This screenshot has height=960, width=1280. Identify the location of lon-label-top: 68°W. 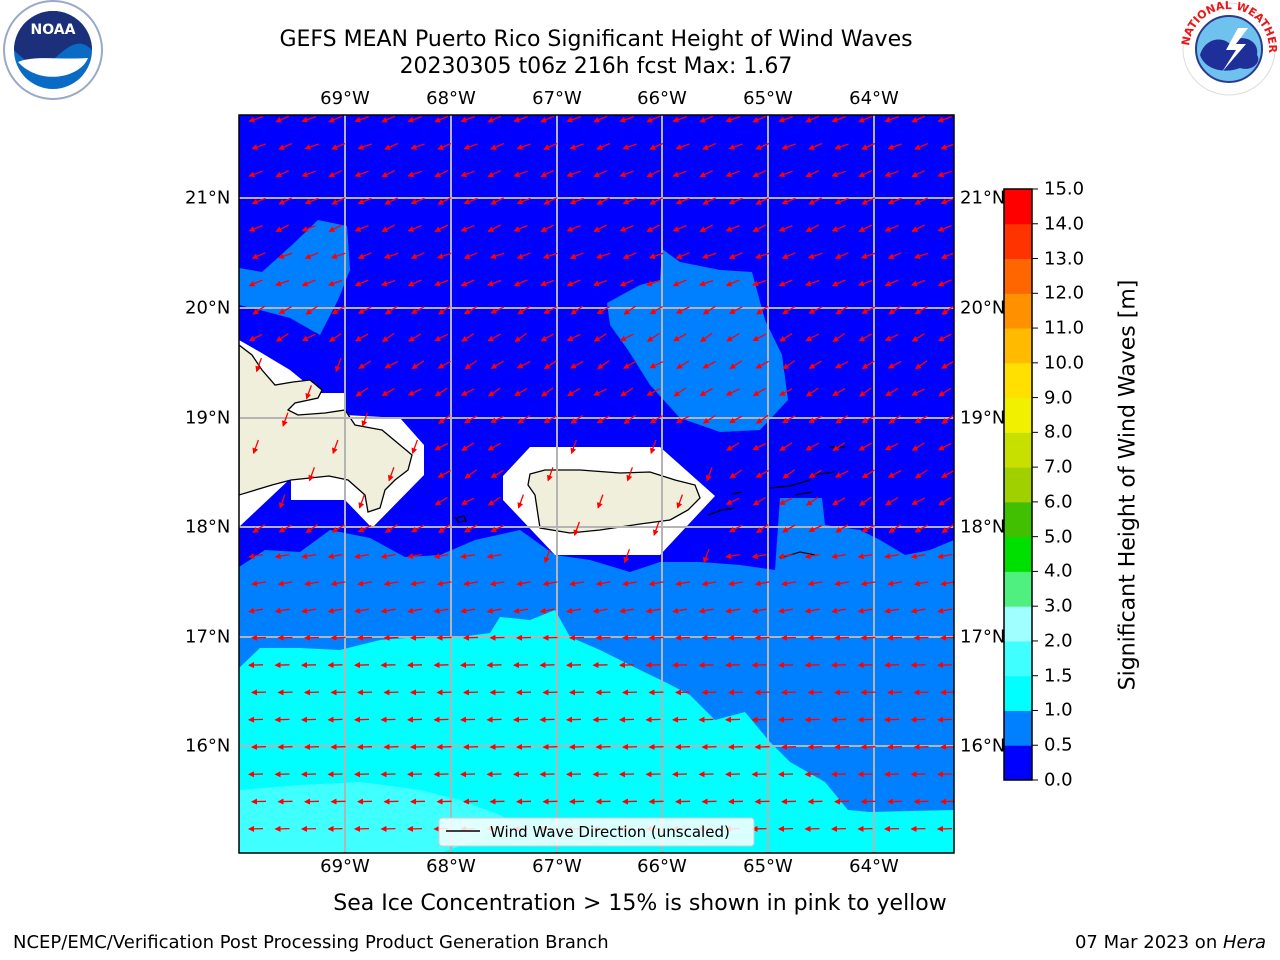
(451, 98).